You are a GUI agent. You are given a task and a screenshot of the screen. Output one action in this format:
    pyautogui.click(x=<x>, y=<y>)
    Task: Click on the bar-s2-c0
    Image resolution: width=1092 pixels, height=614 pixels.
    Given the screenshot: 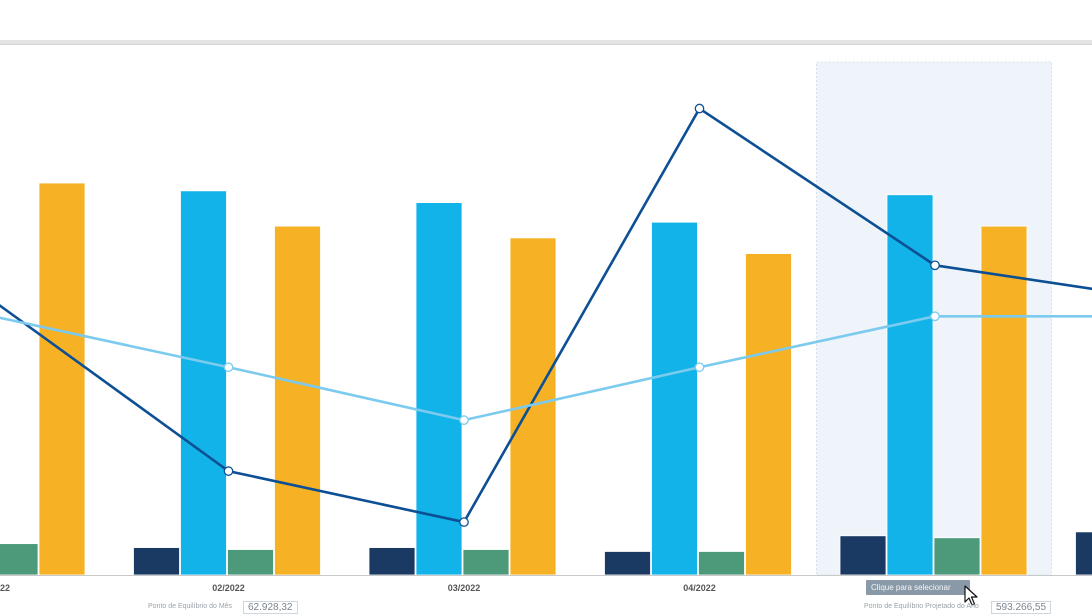 What is the action you would take?
    pyautogui.click(x=19, y=559)
    